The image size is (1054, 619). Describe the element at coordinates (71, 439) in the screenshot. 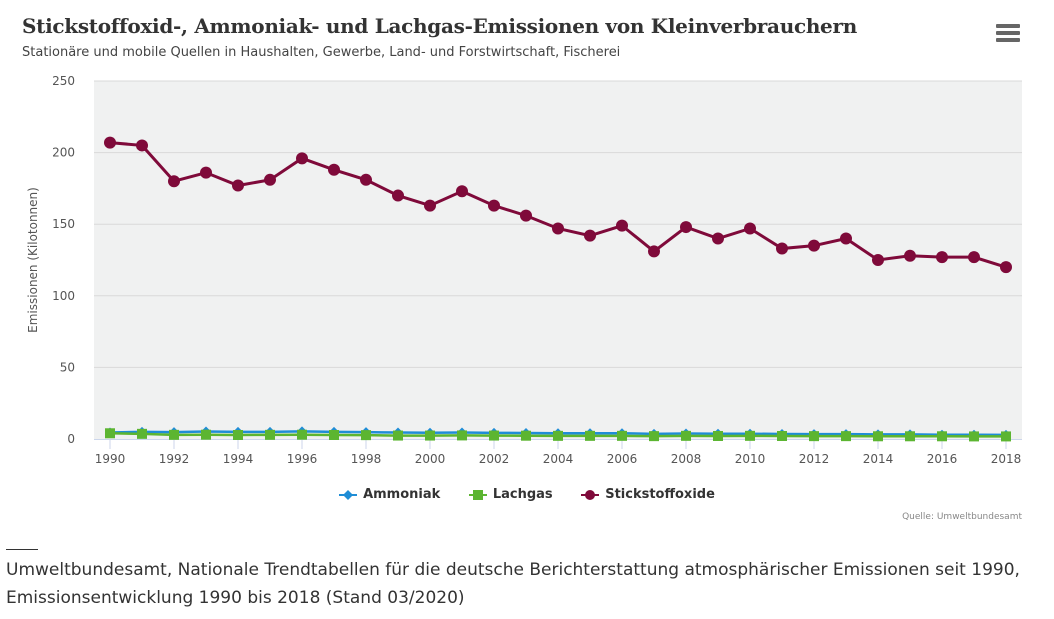

I see `y-tick-label: 0` at that location.